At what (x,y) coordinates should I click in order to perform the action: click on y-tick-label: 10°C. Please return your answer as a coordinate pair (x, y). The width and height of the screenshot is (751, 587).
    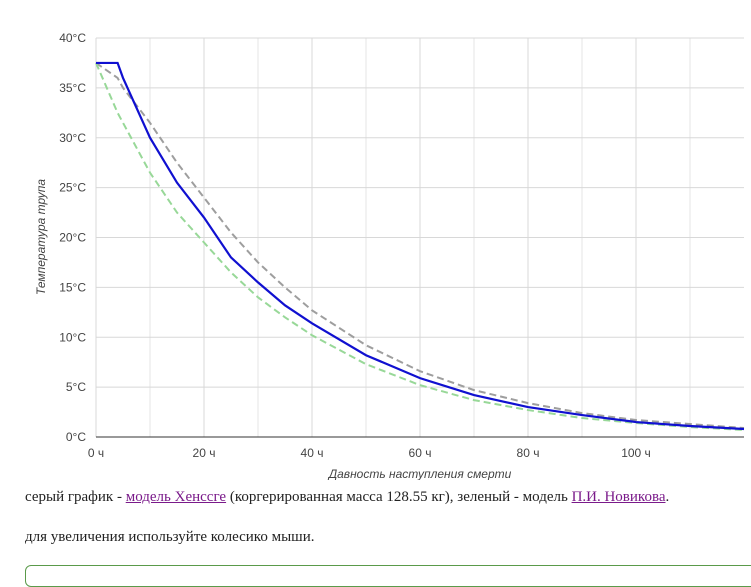
    Looking at the image, I should click on (72, 337).